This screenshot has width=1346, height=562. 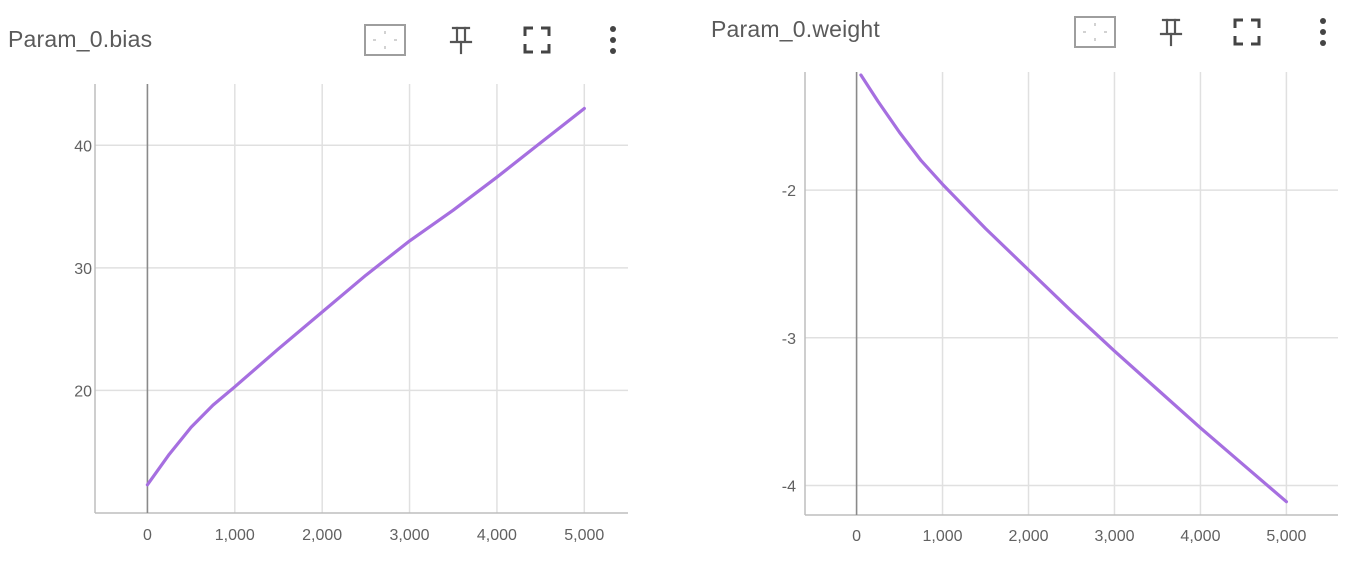 What do you see at coordinates (83, 146) in the screenshot?
I see `y-tick-label: 40` at bounding box center [83, 146].